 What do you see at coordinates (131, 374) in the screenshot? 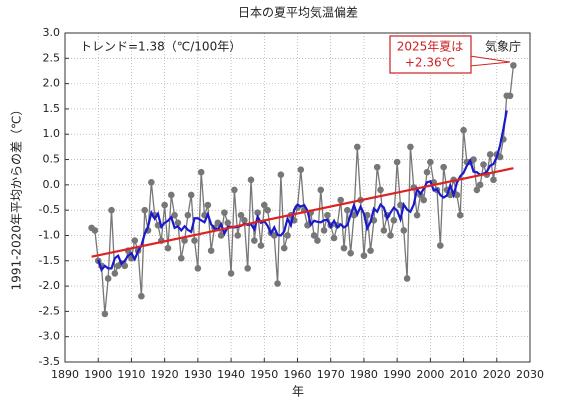
I see `x-tick-label: 1910` at bounding box center [131, 374].